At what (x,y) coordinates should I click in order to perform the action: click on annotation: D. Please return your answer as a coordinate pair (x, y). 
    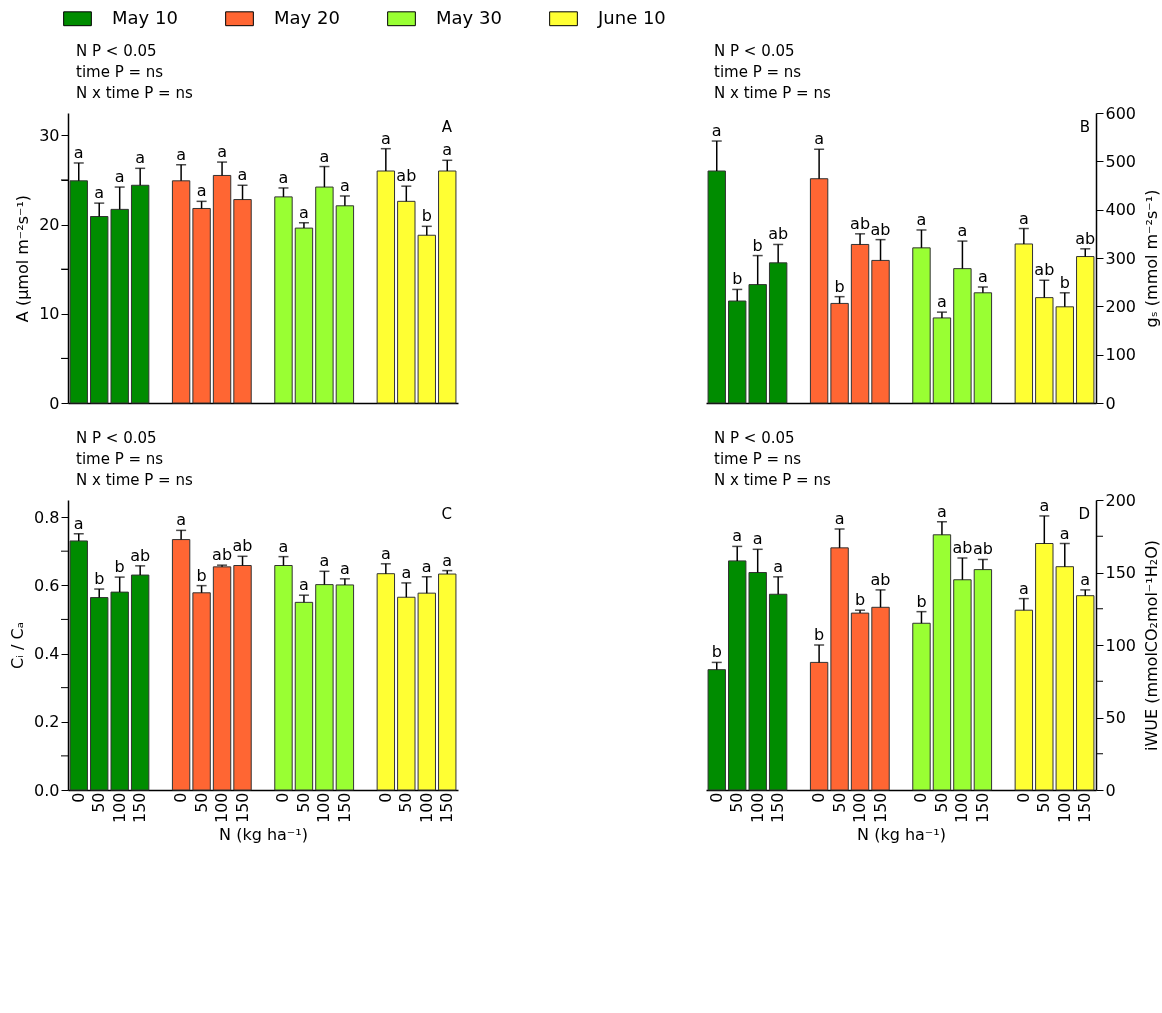
    Looking at the image, I should click on (1084, 514).